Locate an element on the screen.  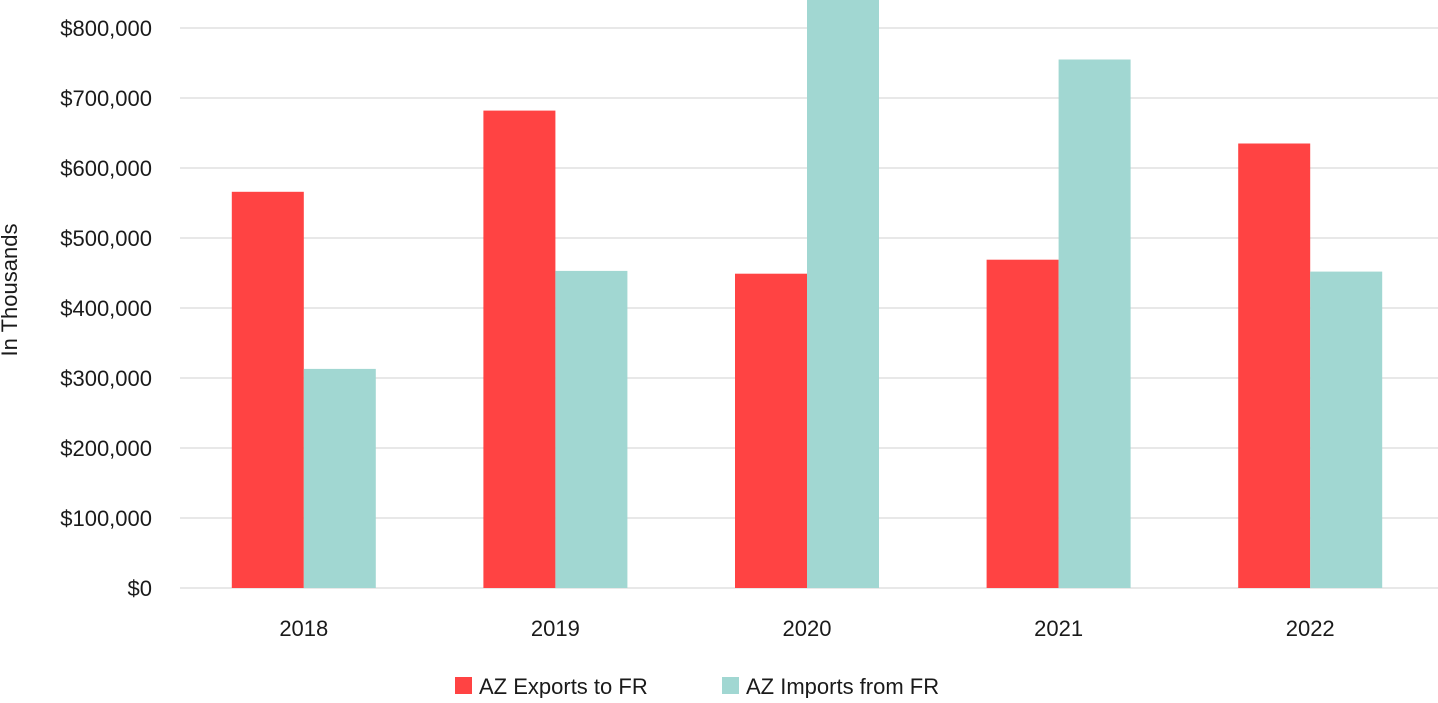
x-axis-ticks: 2018 2019 2020 2021 2022 is located at coordinates (806, 628).